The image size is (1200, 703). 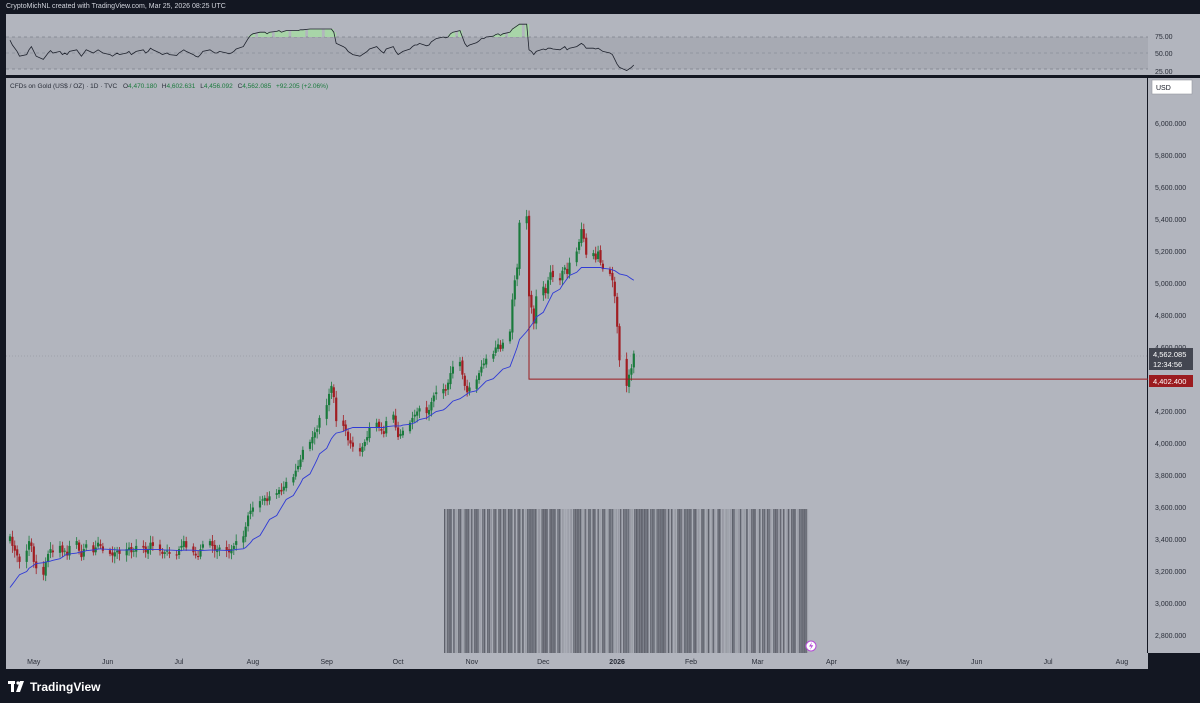 What do you see at coordinates (617, 662) in the screenshot?
I see `time-tick-label: 2026` at bounding box center [617, 662].